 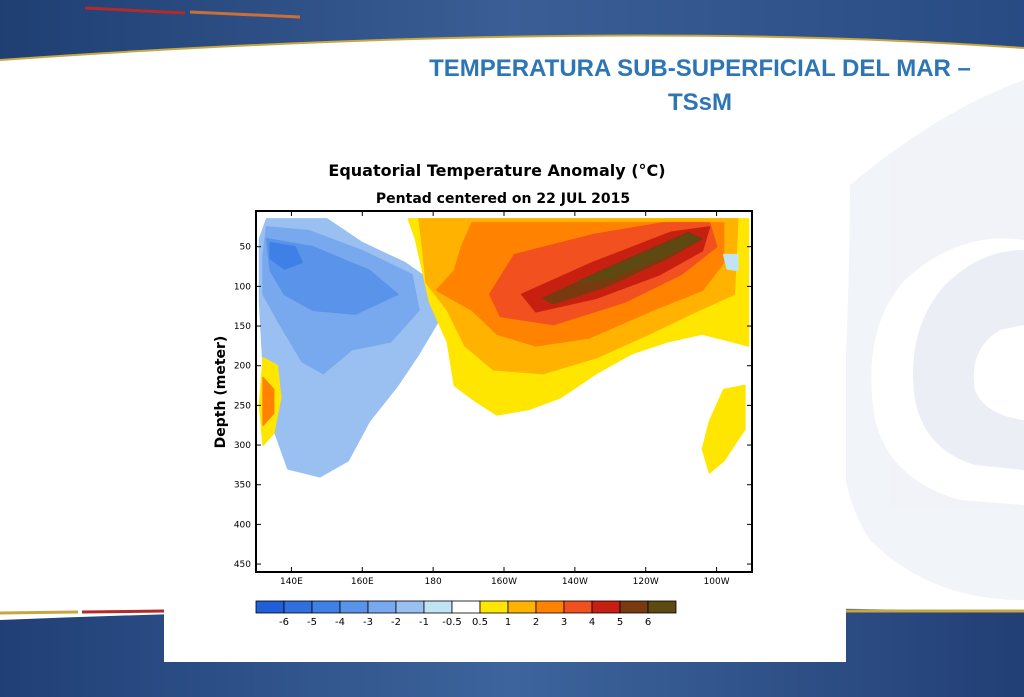 What do you see at coordinates (242, 367) in the screenshot?
I see `y-tick-label: 200` at bounding box center [242, 367].